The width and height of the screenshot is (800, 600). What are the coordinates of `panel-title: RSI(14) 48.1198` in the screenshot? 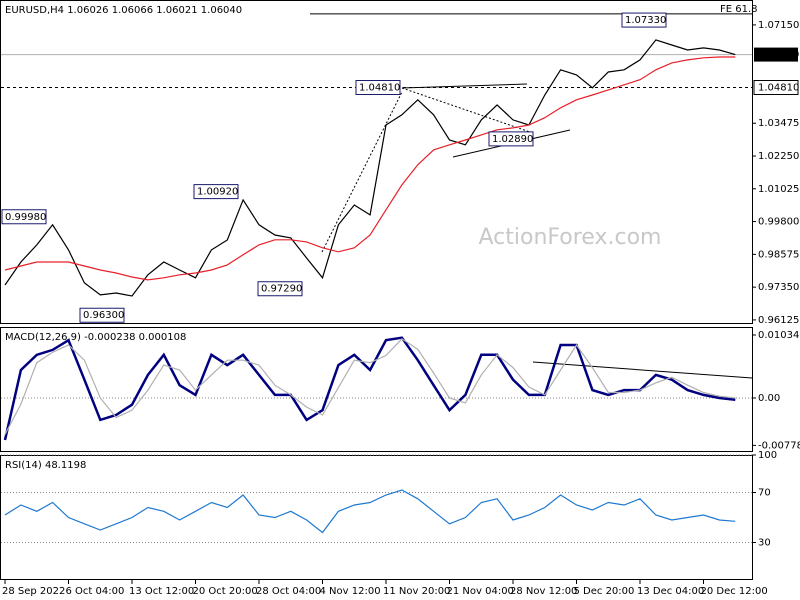 It's located at (45, 465).